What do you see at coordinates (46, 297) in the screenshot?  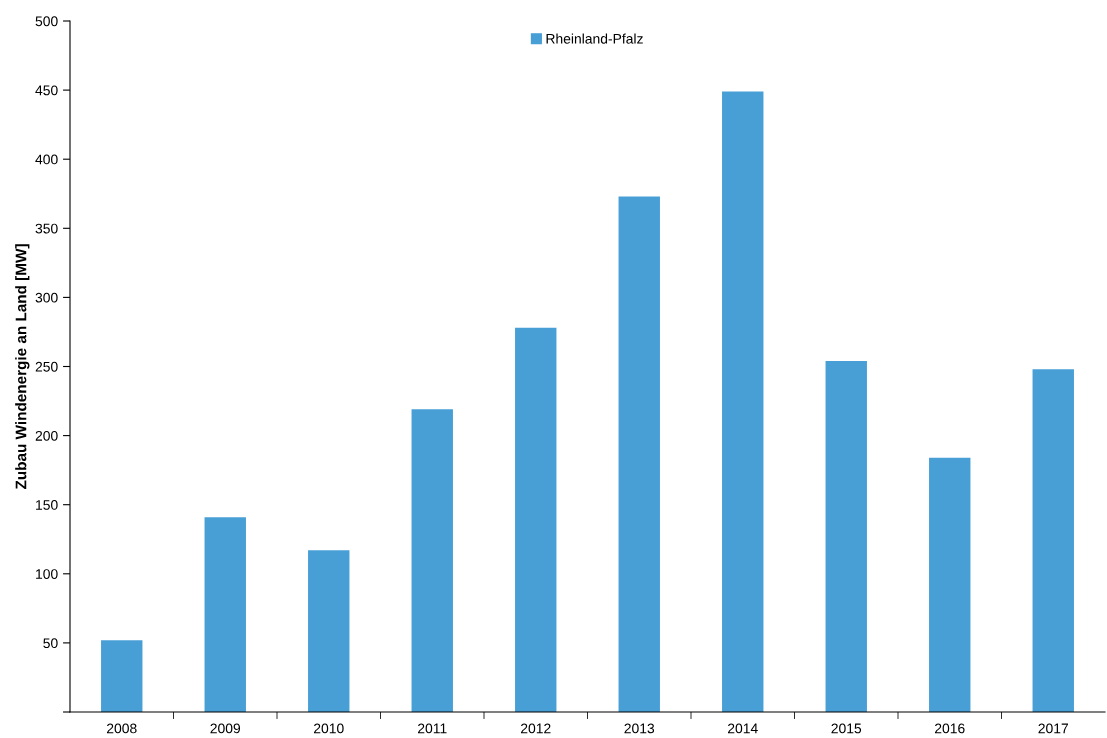 I see `y-tick-label: 300` at bounding box center [46, 297].